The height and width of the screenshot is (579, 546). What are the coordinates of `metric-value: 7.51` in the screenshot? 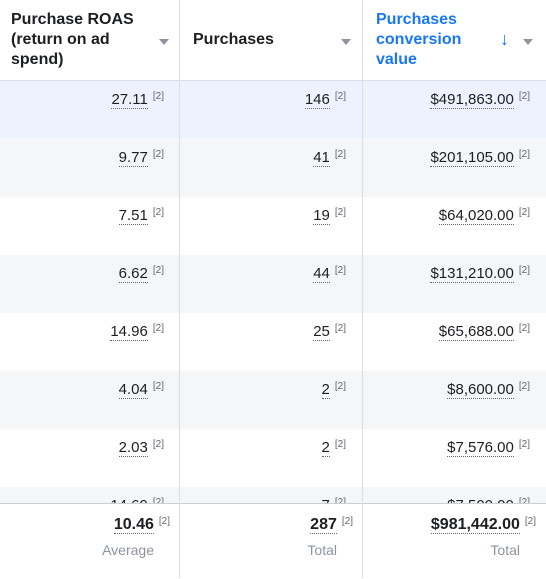 It's located at (133, 216).